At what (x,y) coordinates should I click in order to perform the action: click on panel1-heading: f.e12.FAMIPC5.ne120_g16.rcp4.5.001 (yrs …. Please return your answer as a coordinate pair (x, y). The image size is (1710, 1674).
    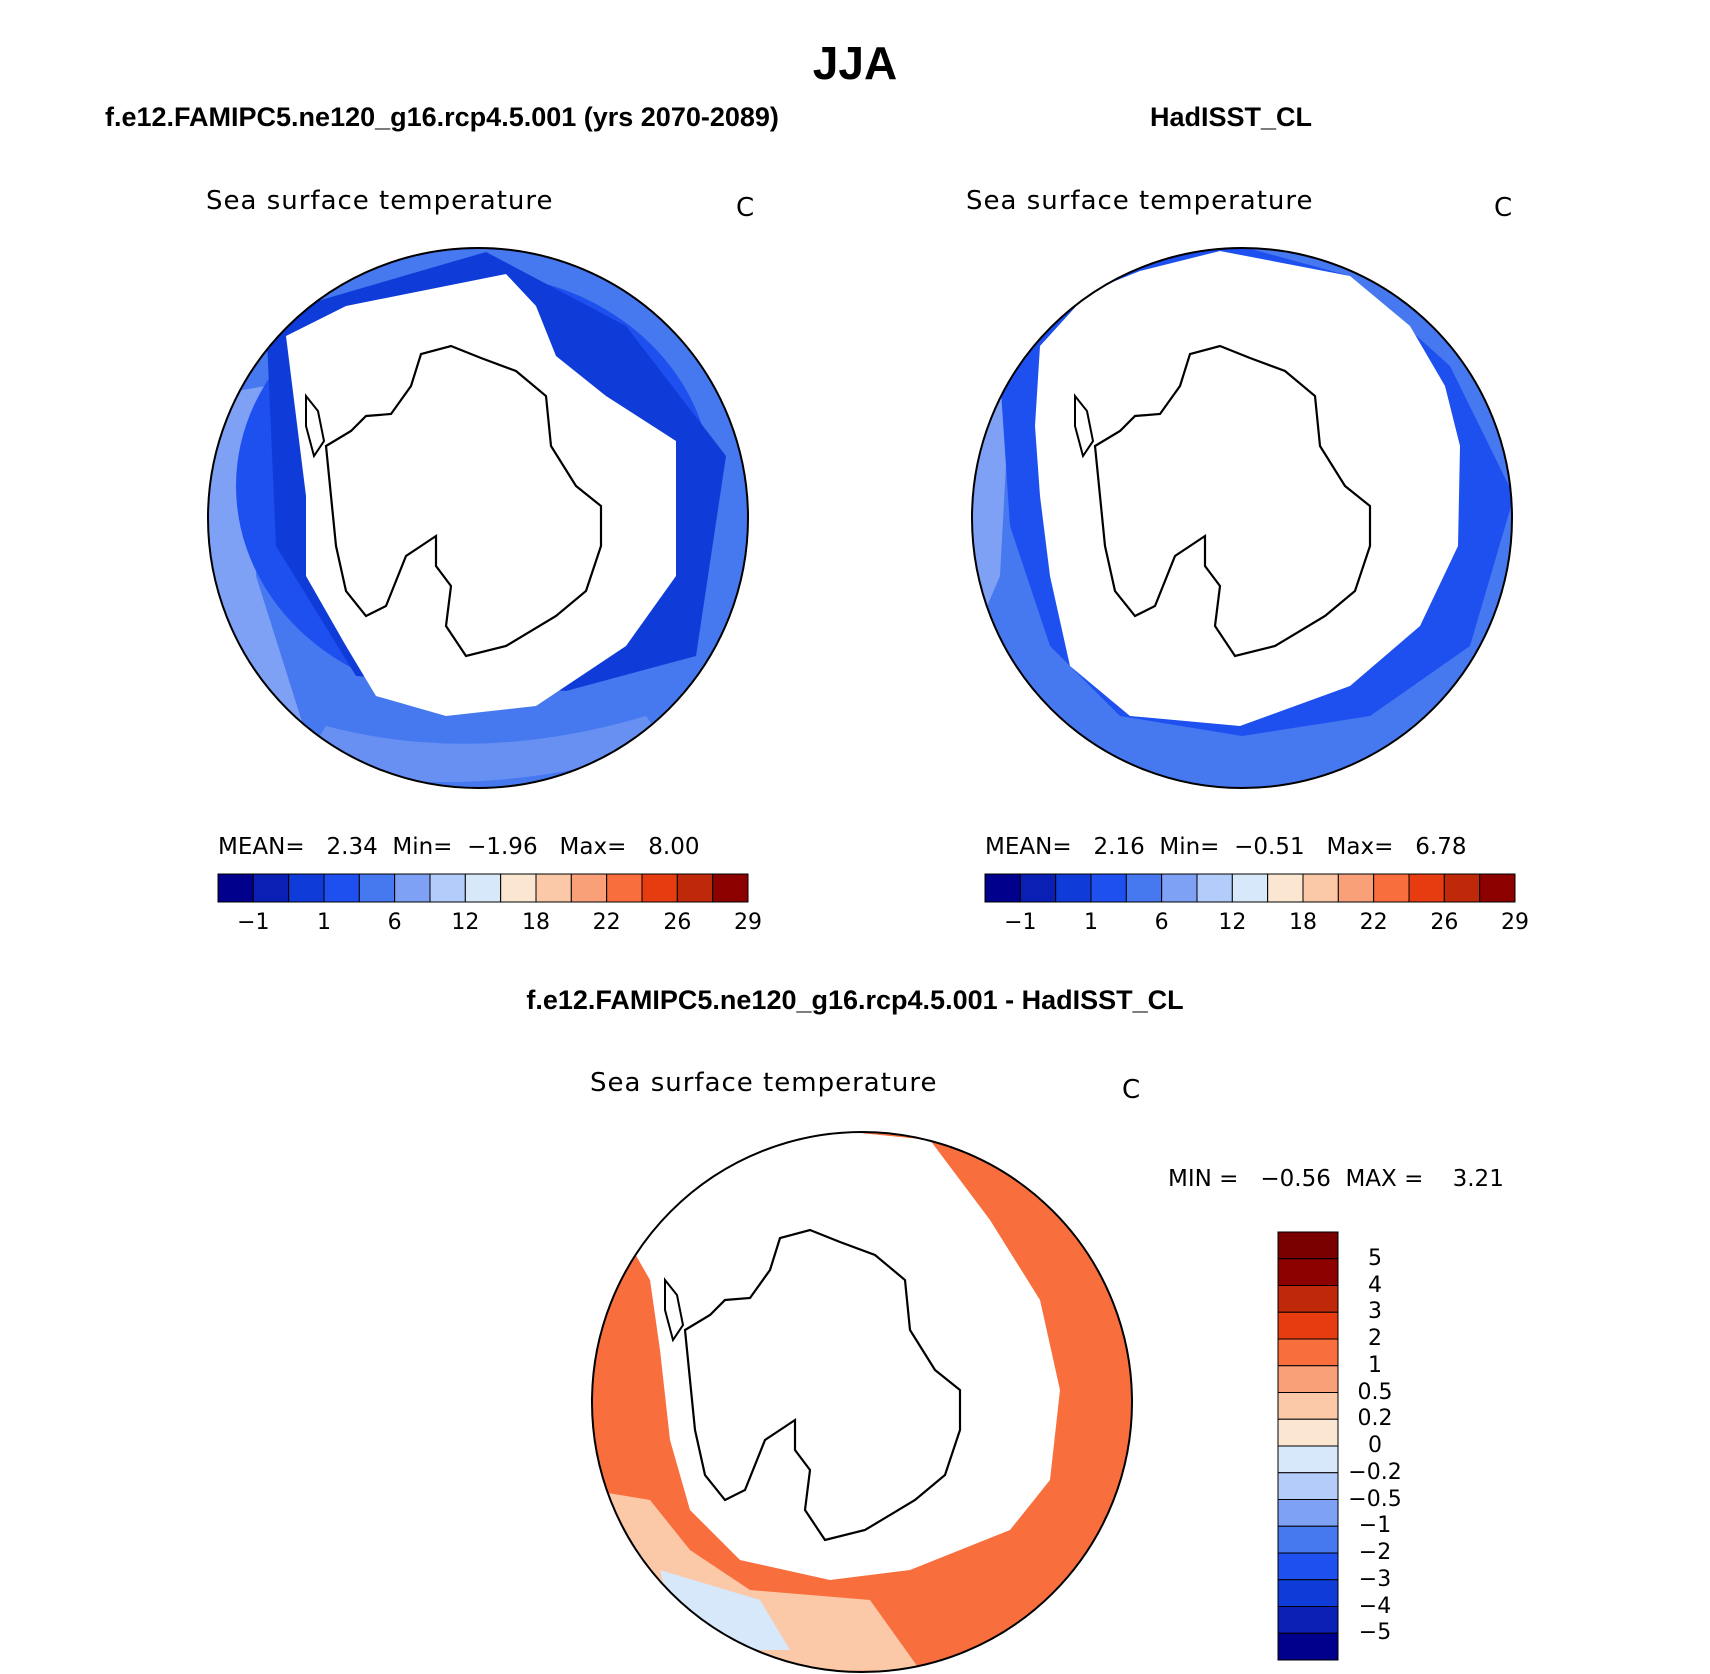
    Looking at the image, I should click on (442, 117).